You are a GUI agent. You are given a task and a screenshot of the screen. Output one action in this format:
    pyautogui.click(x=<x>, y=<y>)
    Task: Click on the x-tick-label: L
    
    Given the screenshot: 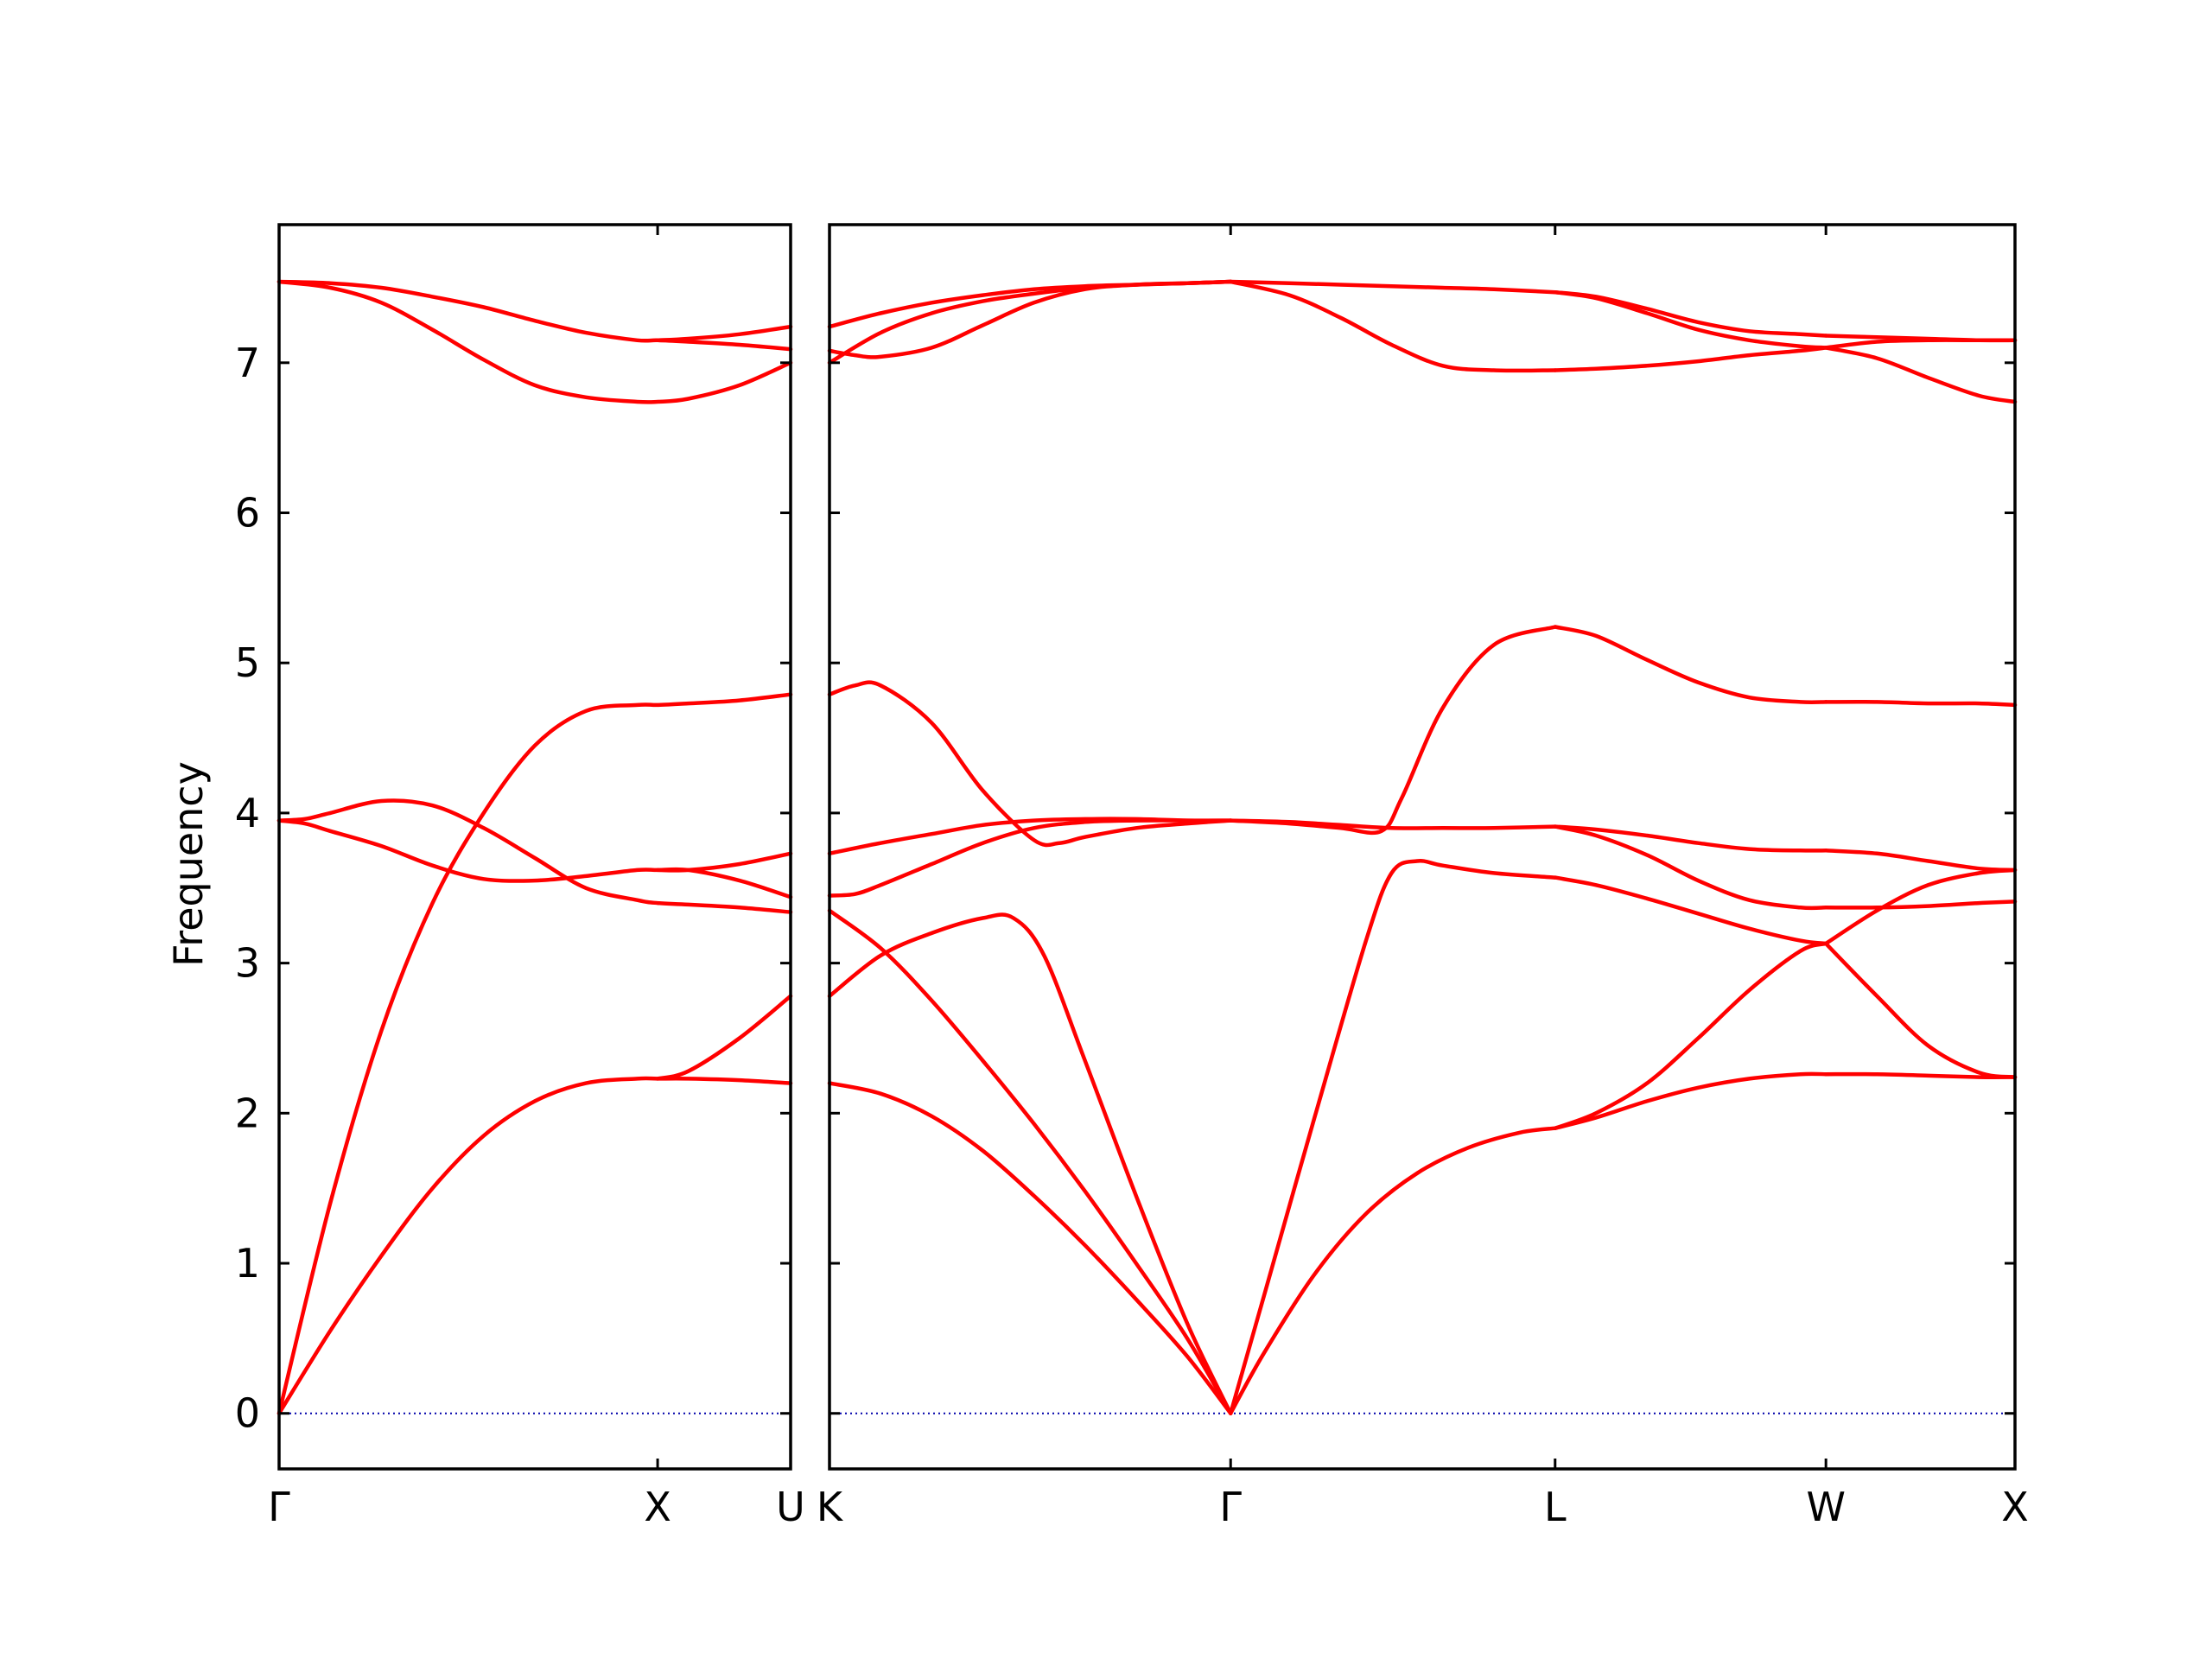 What is the action you would take?
    pyautogui.click(x=1555, y=1507)
    